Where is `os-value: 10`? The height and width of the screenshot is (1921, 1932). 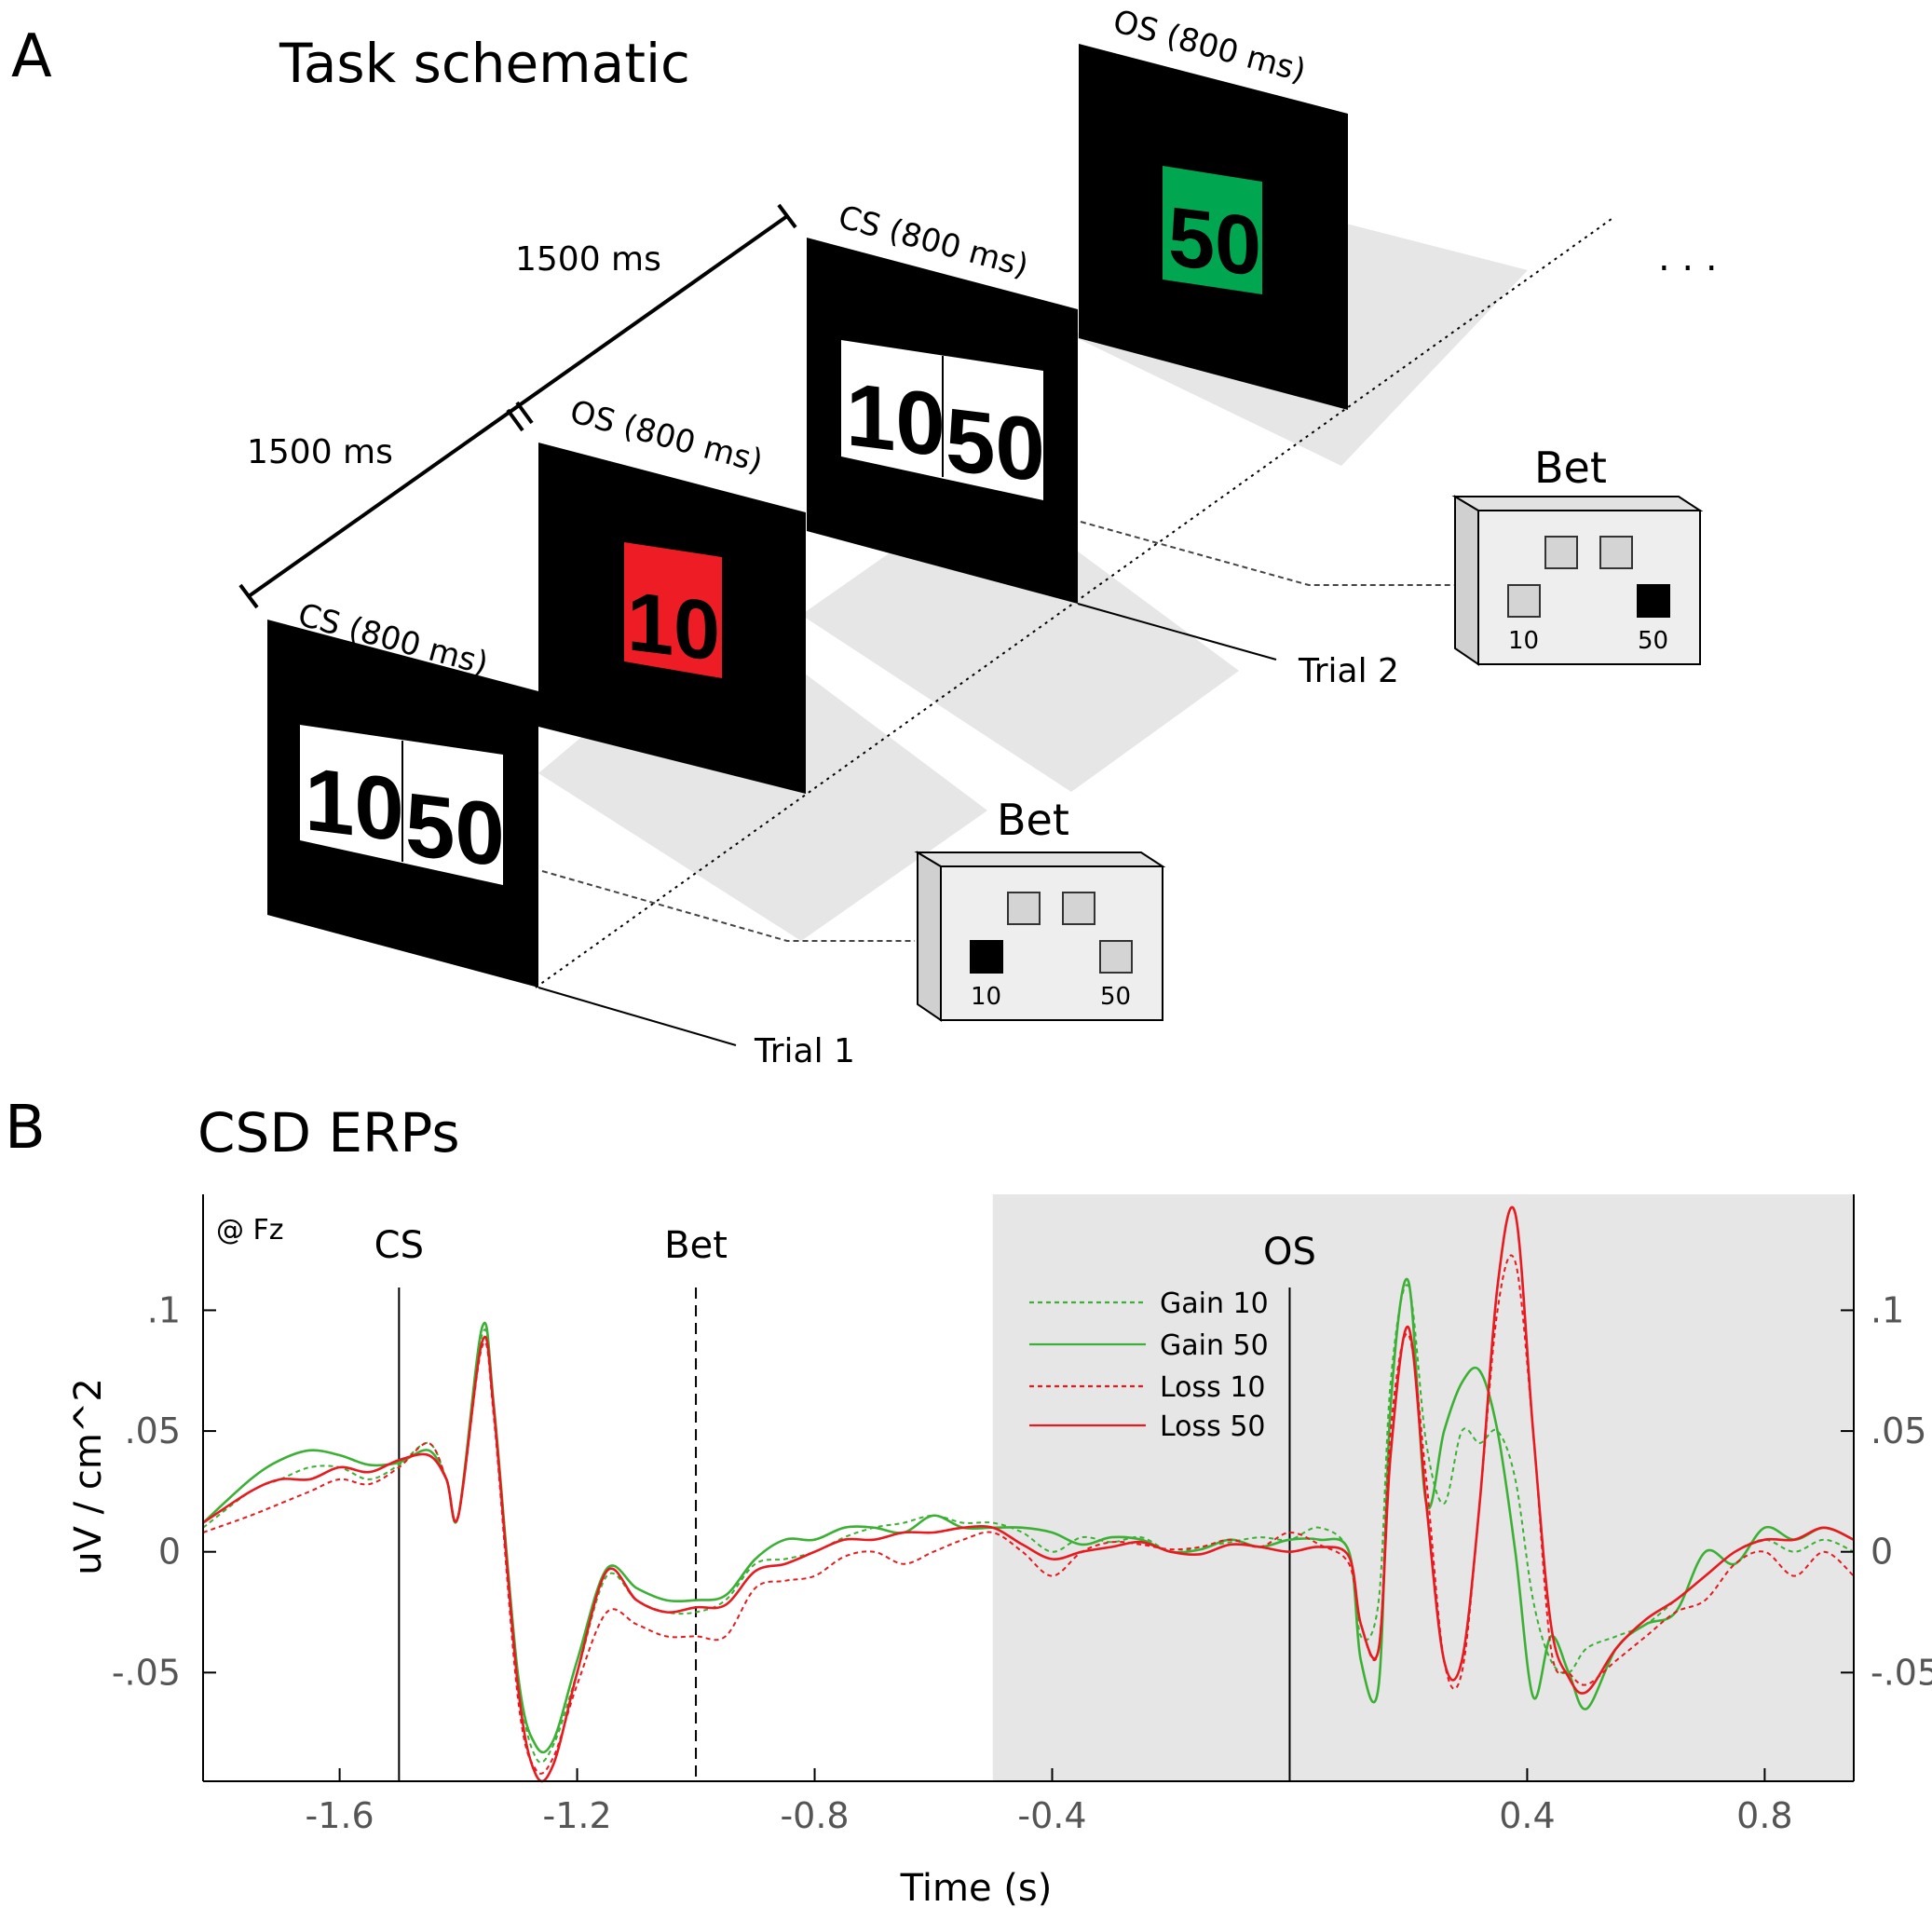 os-value: 10 is located at coordinates (674, 626).